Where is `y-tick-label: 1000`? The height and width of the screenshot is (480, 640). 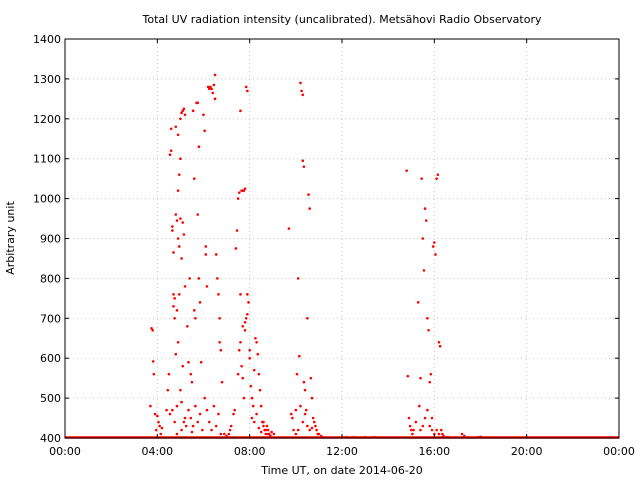
y-tick-label: 1000 is located at coordinates (47, 199).